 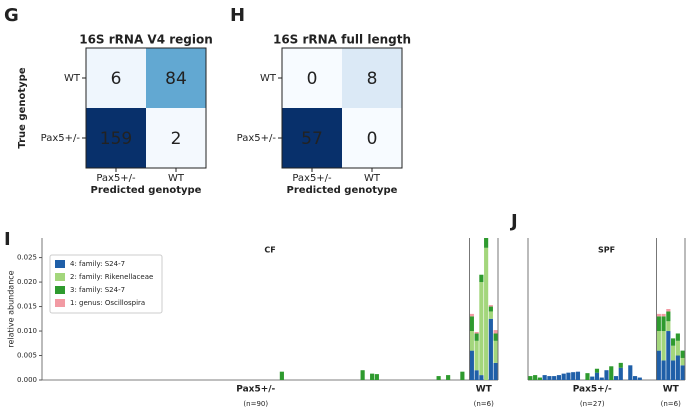 What do you see at coordinates (312, 178) in the screenshot?
I see `x-tick-label: Pax5+/-` at bounding box center [312, 178].